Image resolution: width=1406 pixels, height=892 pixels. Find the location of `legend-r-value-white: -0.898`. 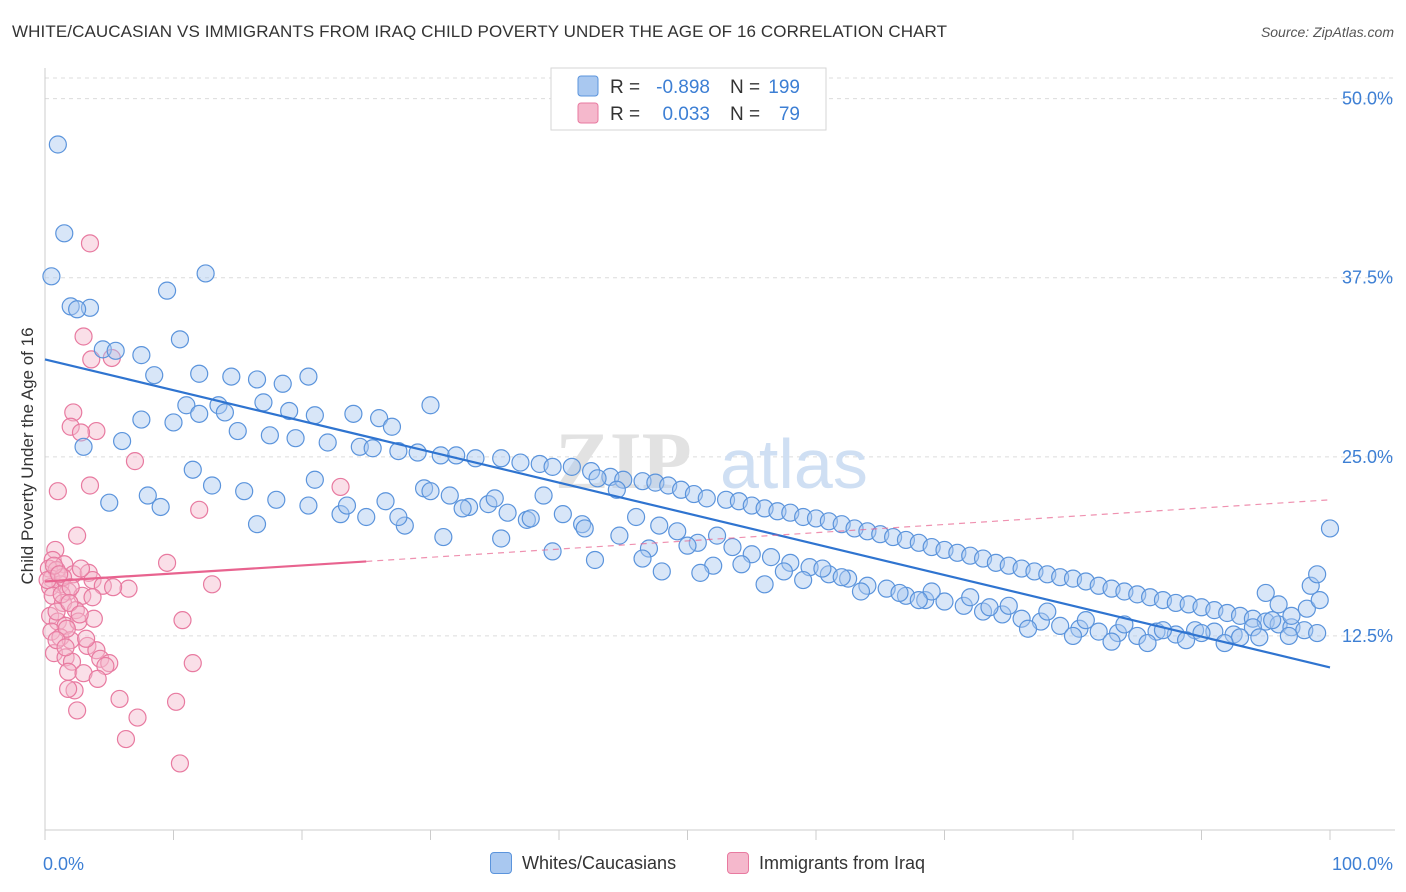

legend-r-value-white: -0.898 is located at coordinates (683, 87).